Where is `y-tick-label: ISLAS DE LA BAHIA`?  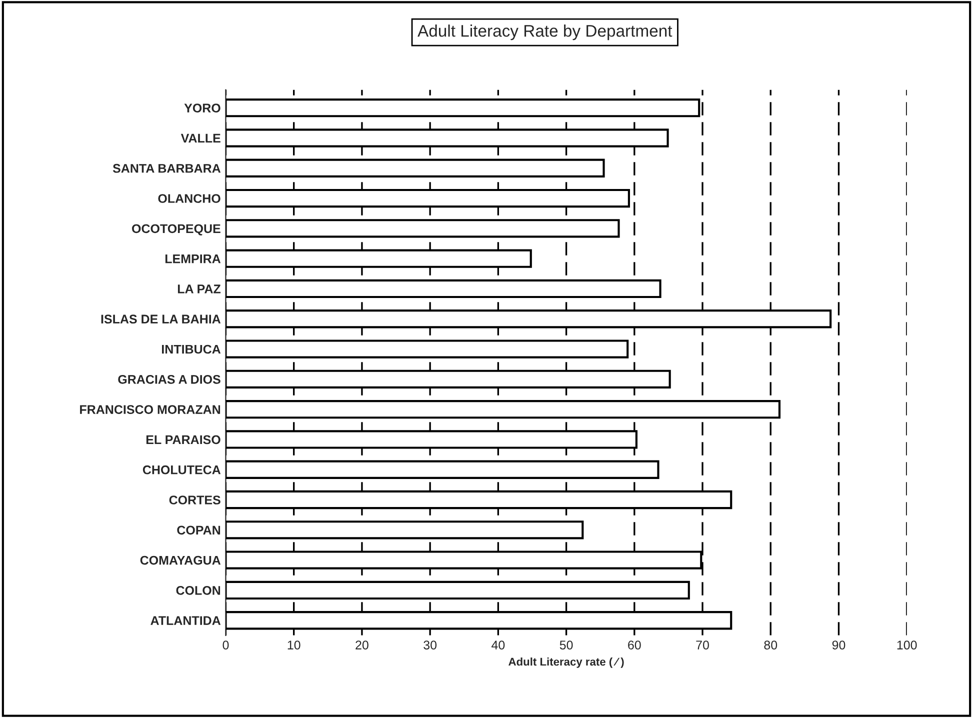 y-tick-label: ISLAS DE LA BAHIA is located at coordinates (161, 319).